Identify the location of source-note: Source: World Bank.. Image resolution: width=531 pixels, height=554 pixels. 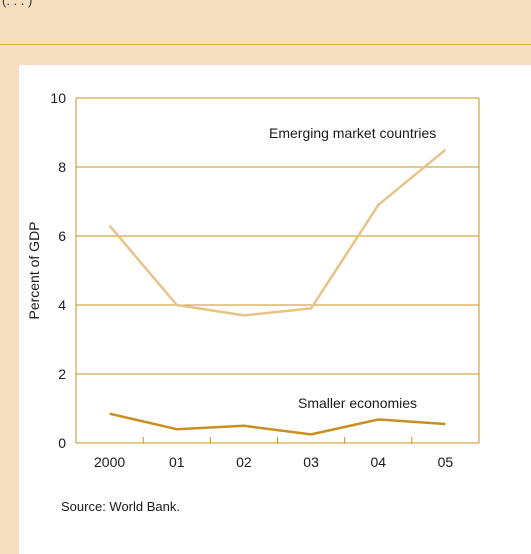
(120, 506).